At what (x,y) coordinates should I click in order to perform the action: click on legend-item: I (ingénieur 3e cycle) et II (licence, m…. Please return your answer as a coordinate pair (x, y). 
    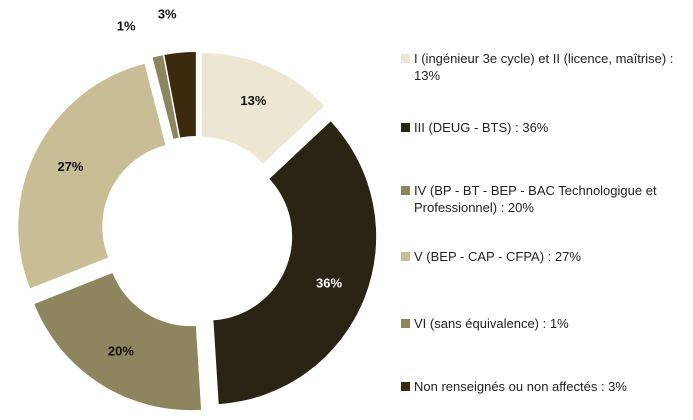
    Looking at the image, I should click on (543, 67).